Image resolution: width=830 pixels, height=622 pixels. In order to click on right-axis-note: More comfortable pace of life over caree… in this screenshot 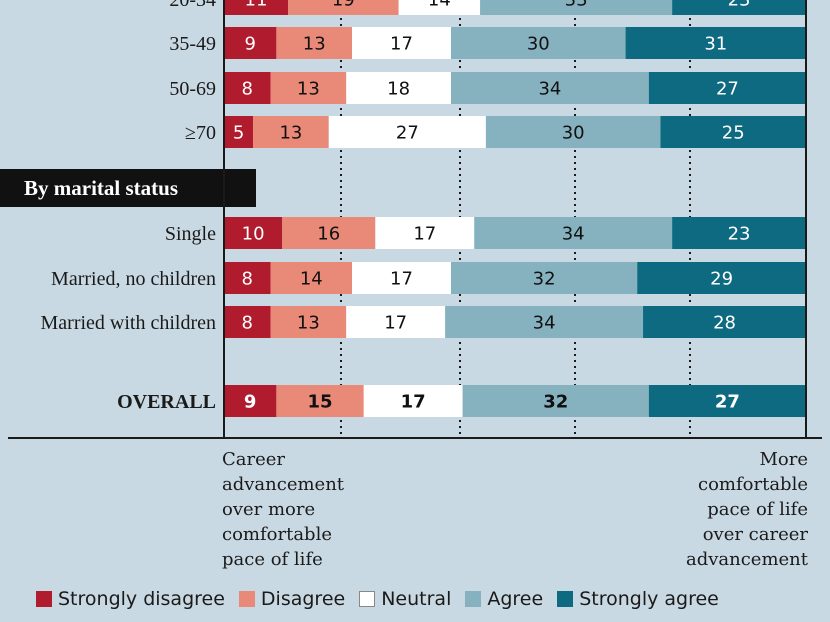, I will do `click(747, 509)`.